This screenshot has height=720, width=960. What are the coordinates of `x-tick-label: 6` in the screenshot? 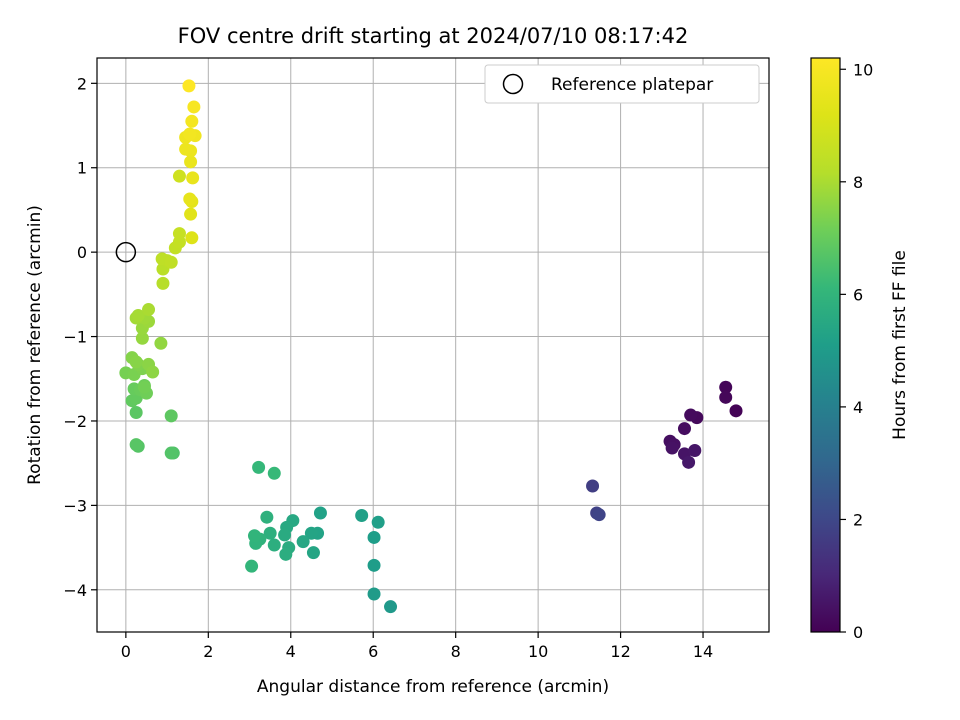 It's located at (373, 651).